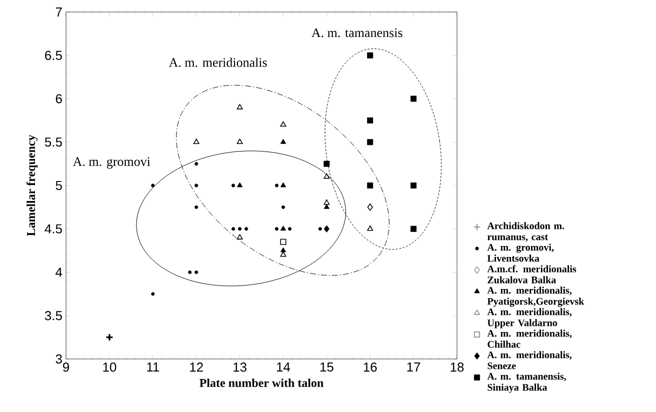 The image size is (656, 412). Describe the element at coordinates (283, 367) in the screenshot. I see `x-tick-label: 14` at that location.